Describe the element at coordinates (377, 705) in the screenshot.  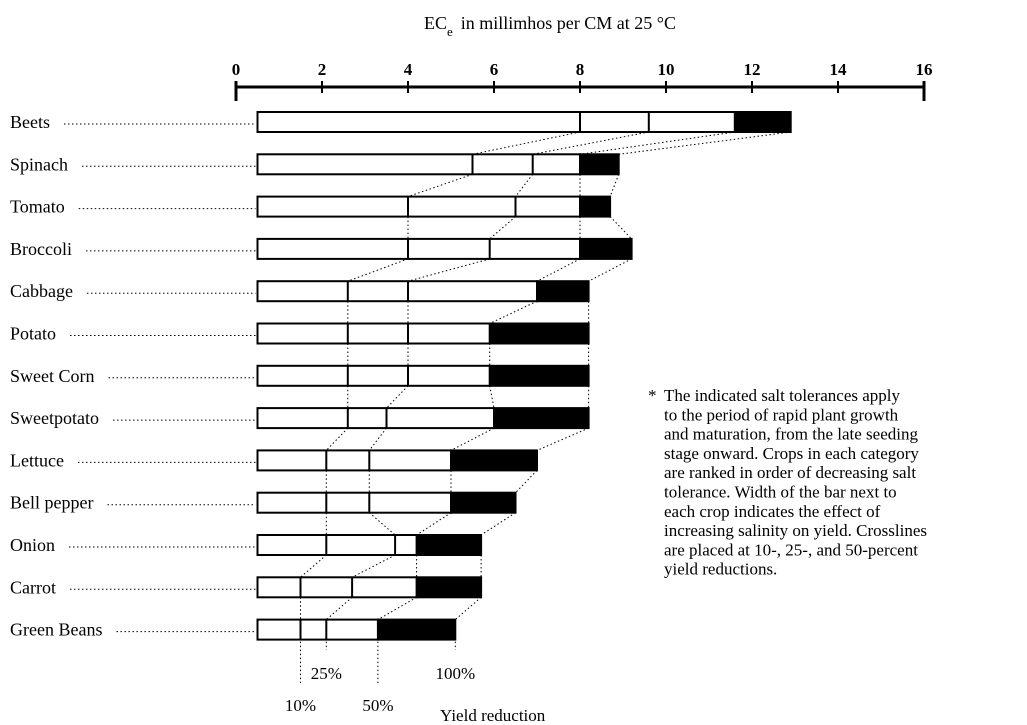
I see `legend-percent-label: 50%` at that location.